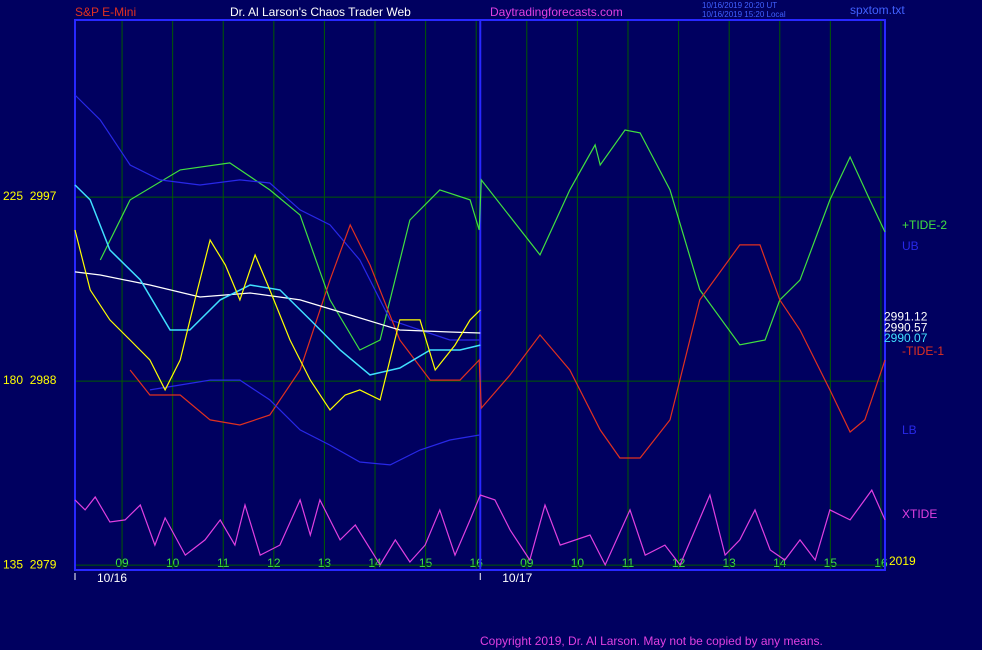 This screenshot has width=982, height=650. What do you see at coordinates (919, 514) in the screenshot?
I see `legend-label: XTIDE` at bounding box center [919, 514].